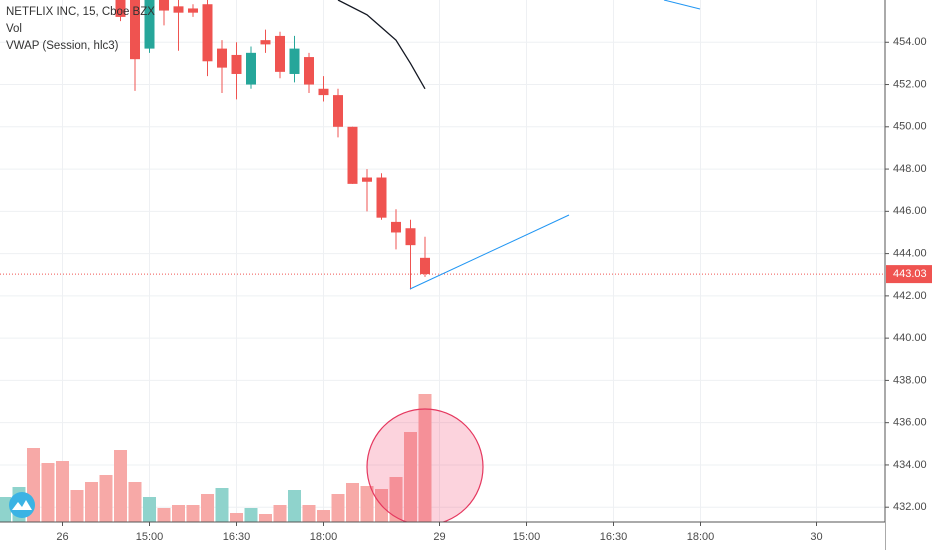  What do you see at coordinates (910, 42) in the screenshot?
I see `y-tick-label: 454.00` at bounding box center [910, 42].